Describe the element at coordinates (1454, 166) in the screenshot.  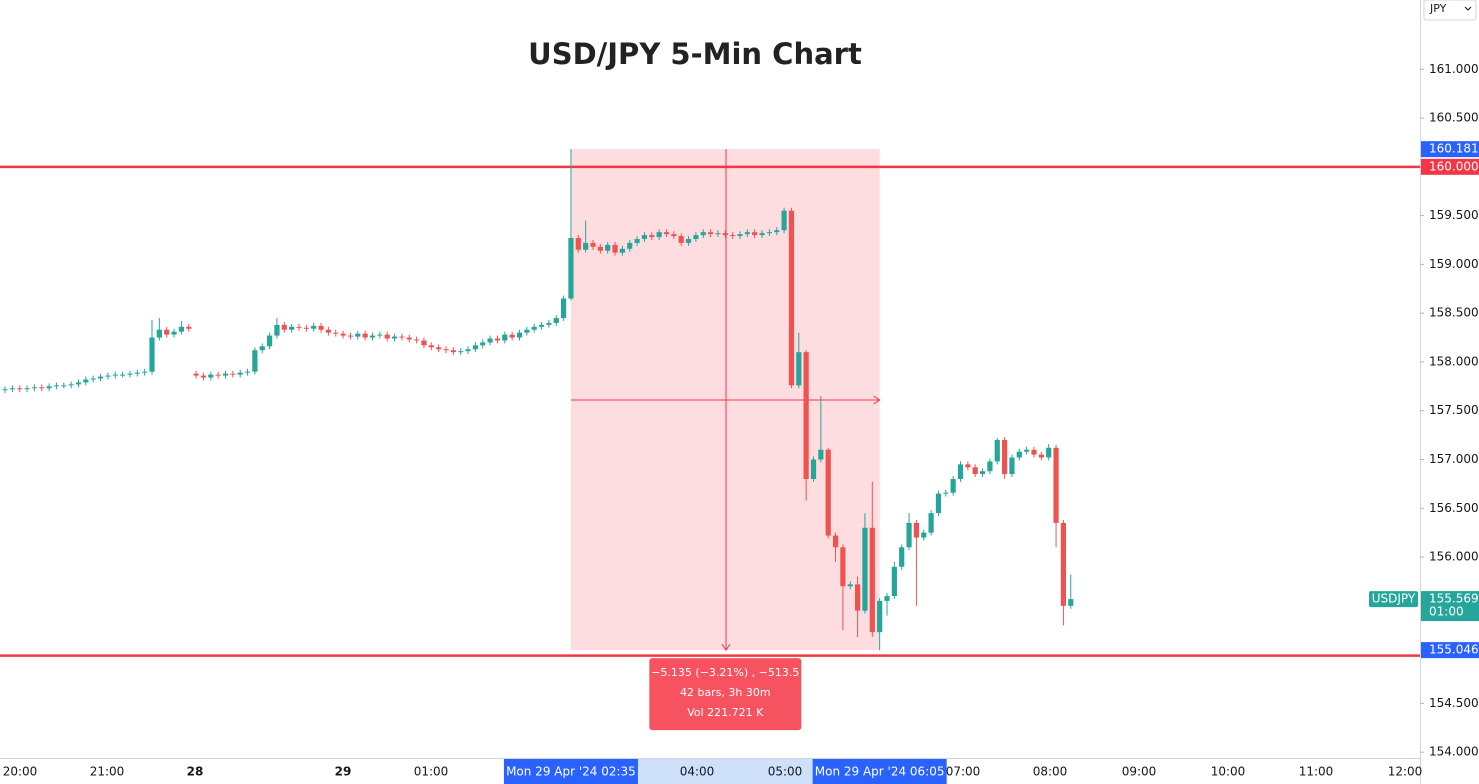
I see `price-label: 160.000` at that location.